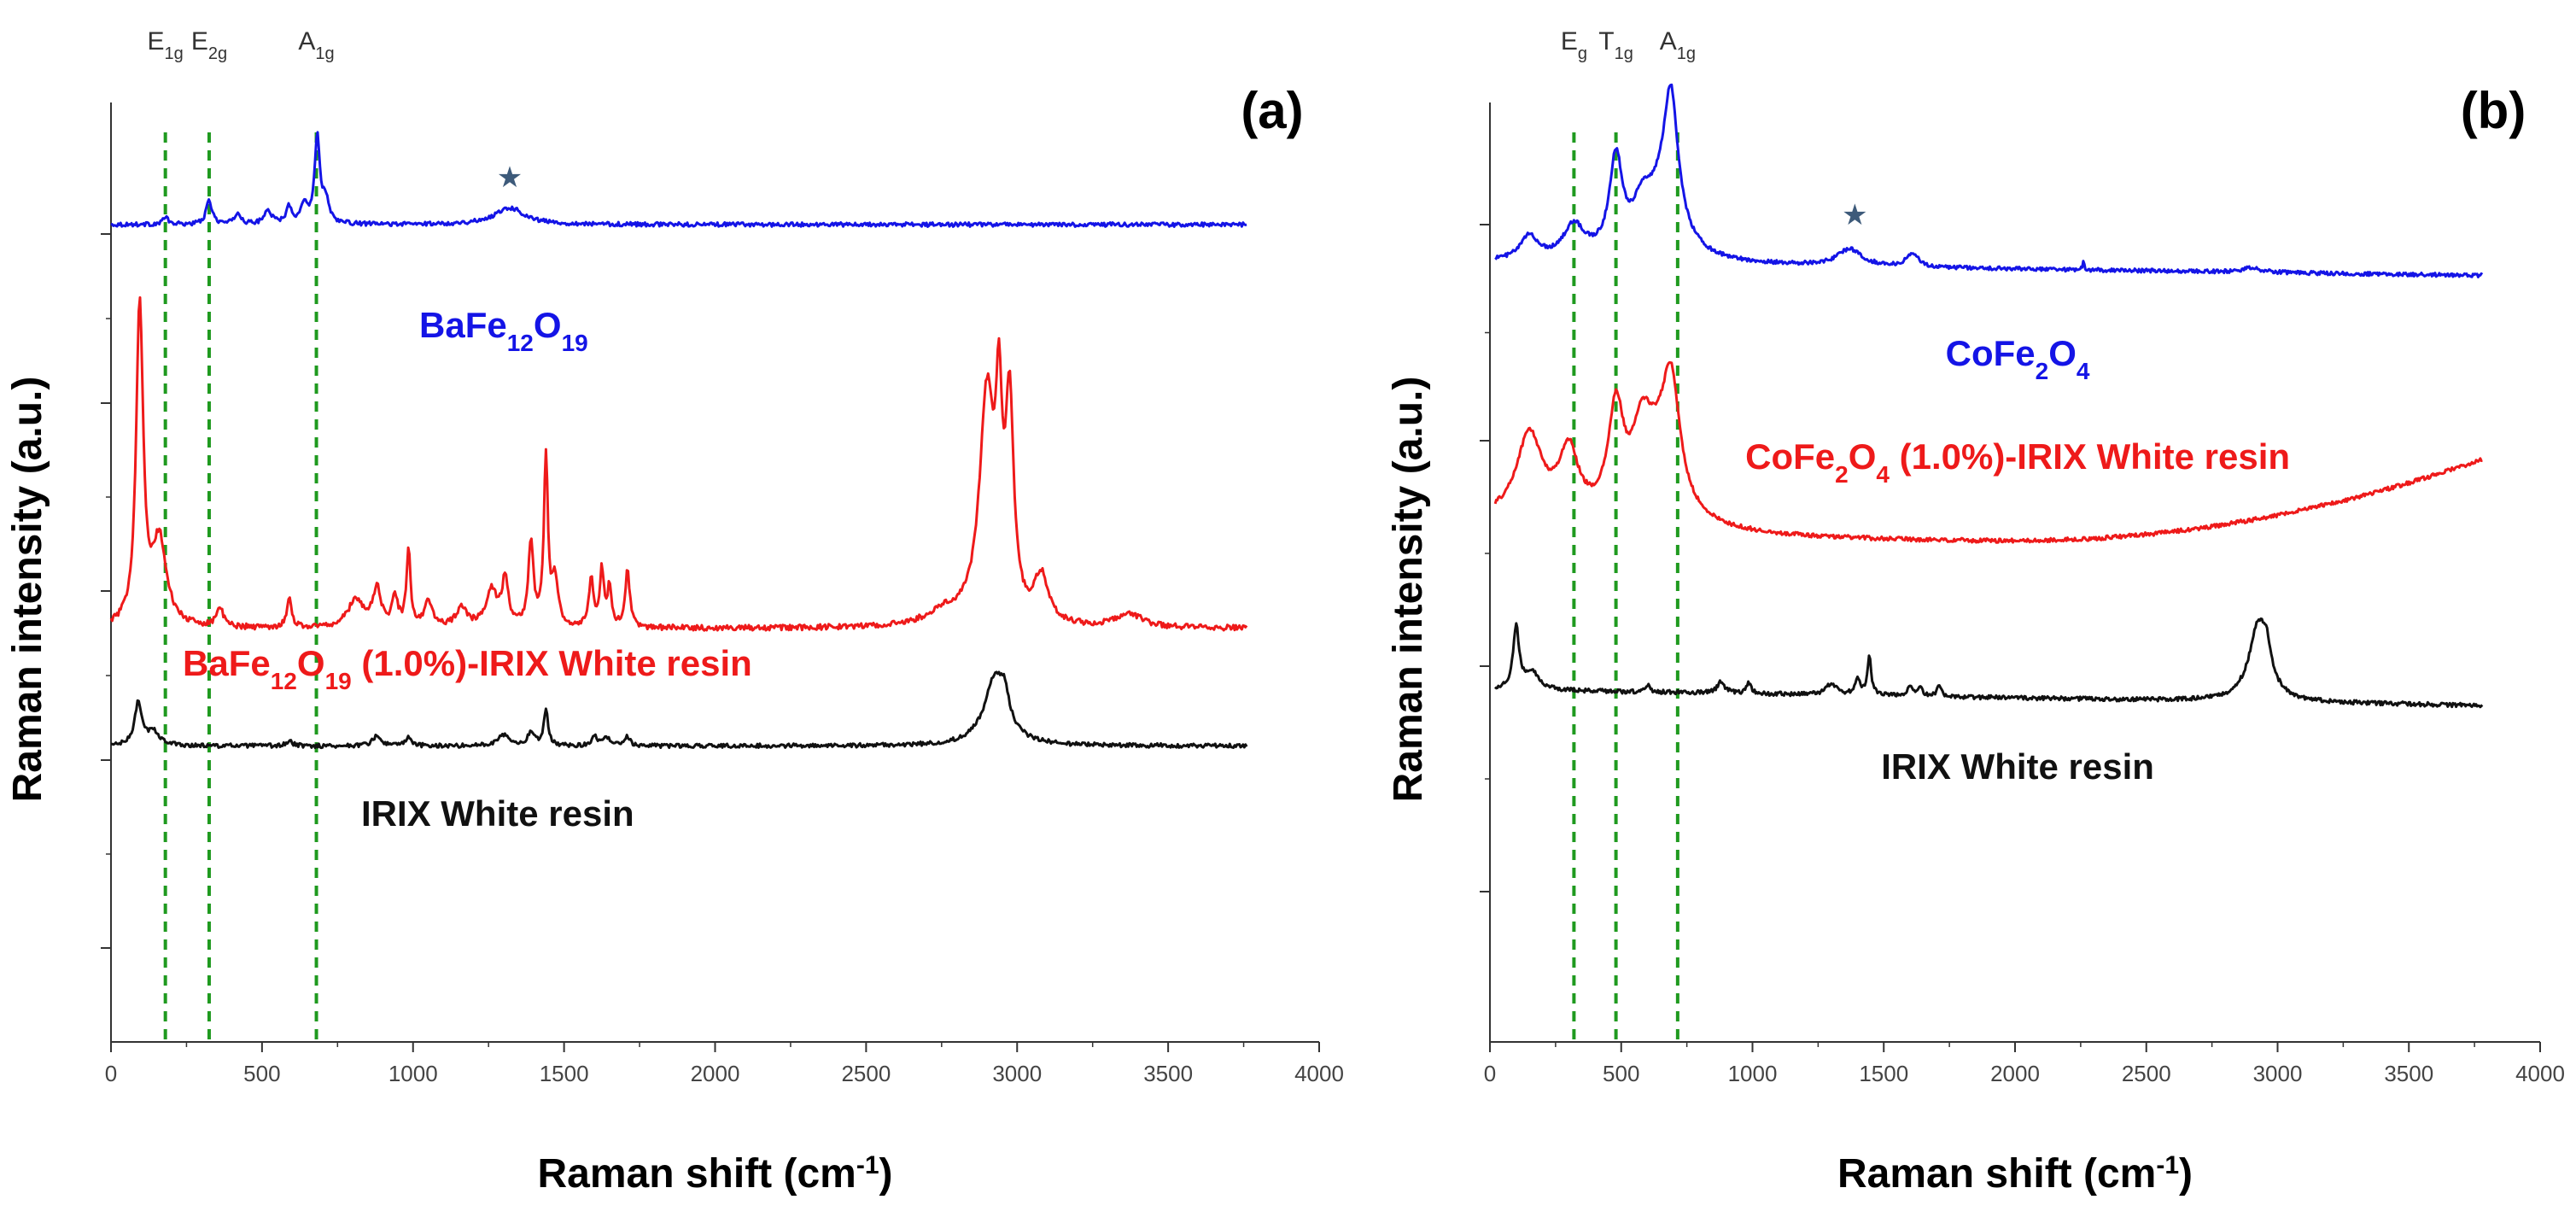  What do you see at coordinates (1574, 45) in the screenshot?
I see `mode-label: Eg` at bounding box center [1574, 45].